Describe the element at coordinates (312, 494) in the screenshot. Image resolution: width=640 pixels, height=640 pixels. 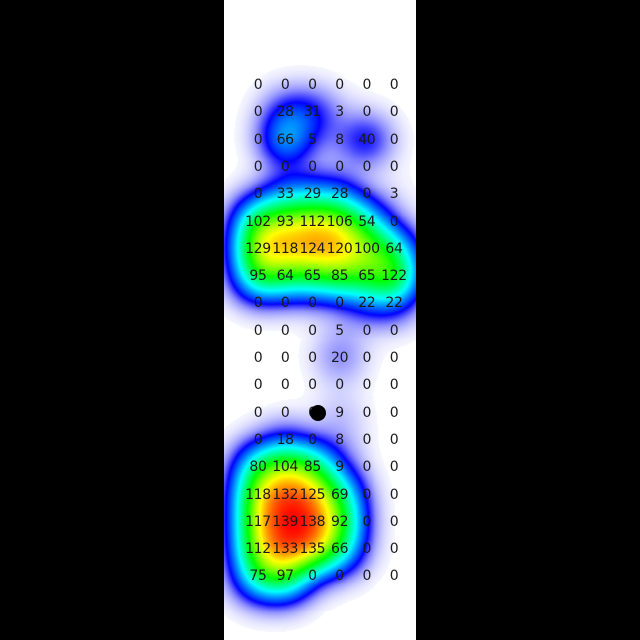
I see `cell-value: 125` at that location.